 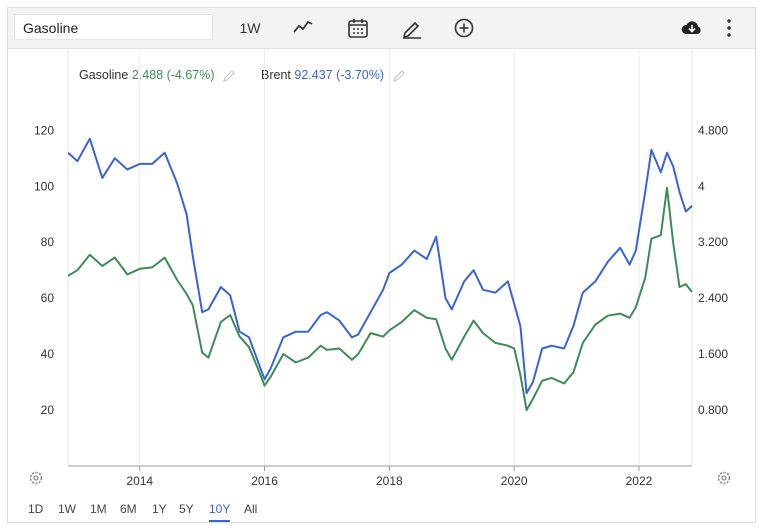 What do you see at coordinates (48, 298) in the screenshot?
I see `left-tick-label: 60` at bounding box center [48, 298].